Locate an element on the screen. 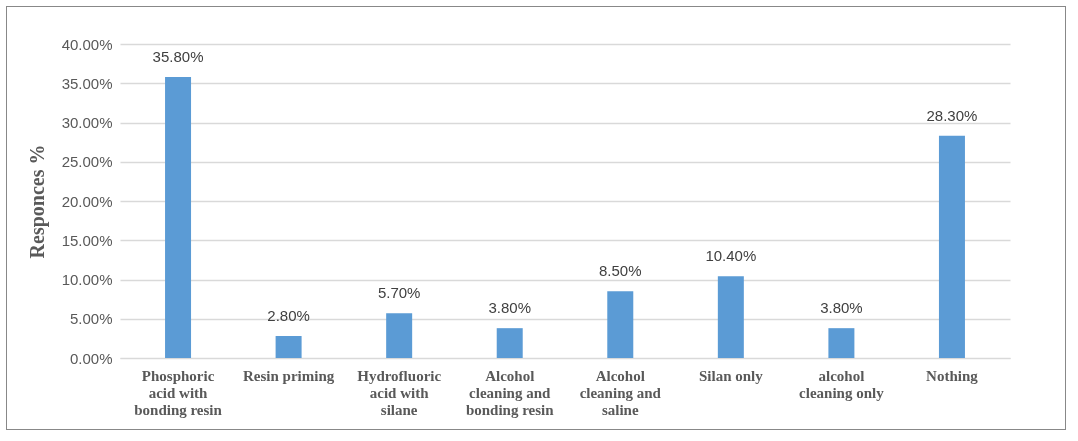 Image resolution: width=1078 pixels, height=441 pixels. y-tick-label: 25.00% is located at coordinates (87, 162).